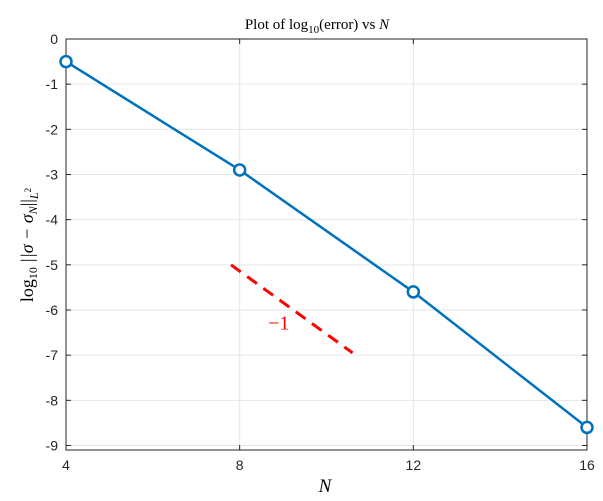  Describe the element at coordinates (52, 265) in the screenshot. I see `y-tick-label: -5` at that location.